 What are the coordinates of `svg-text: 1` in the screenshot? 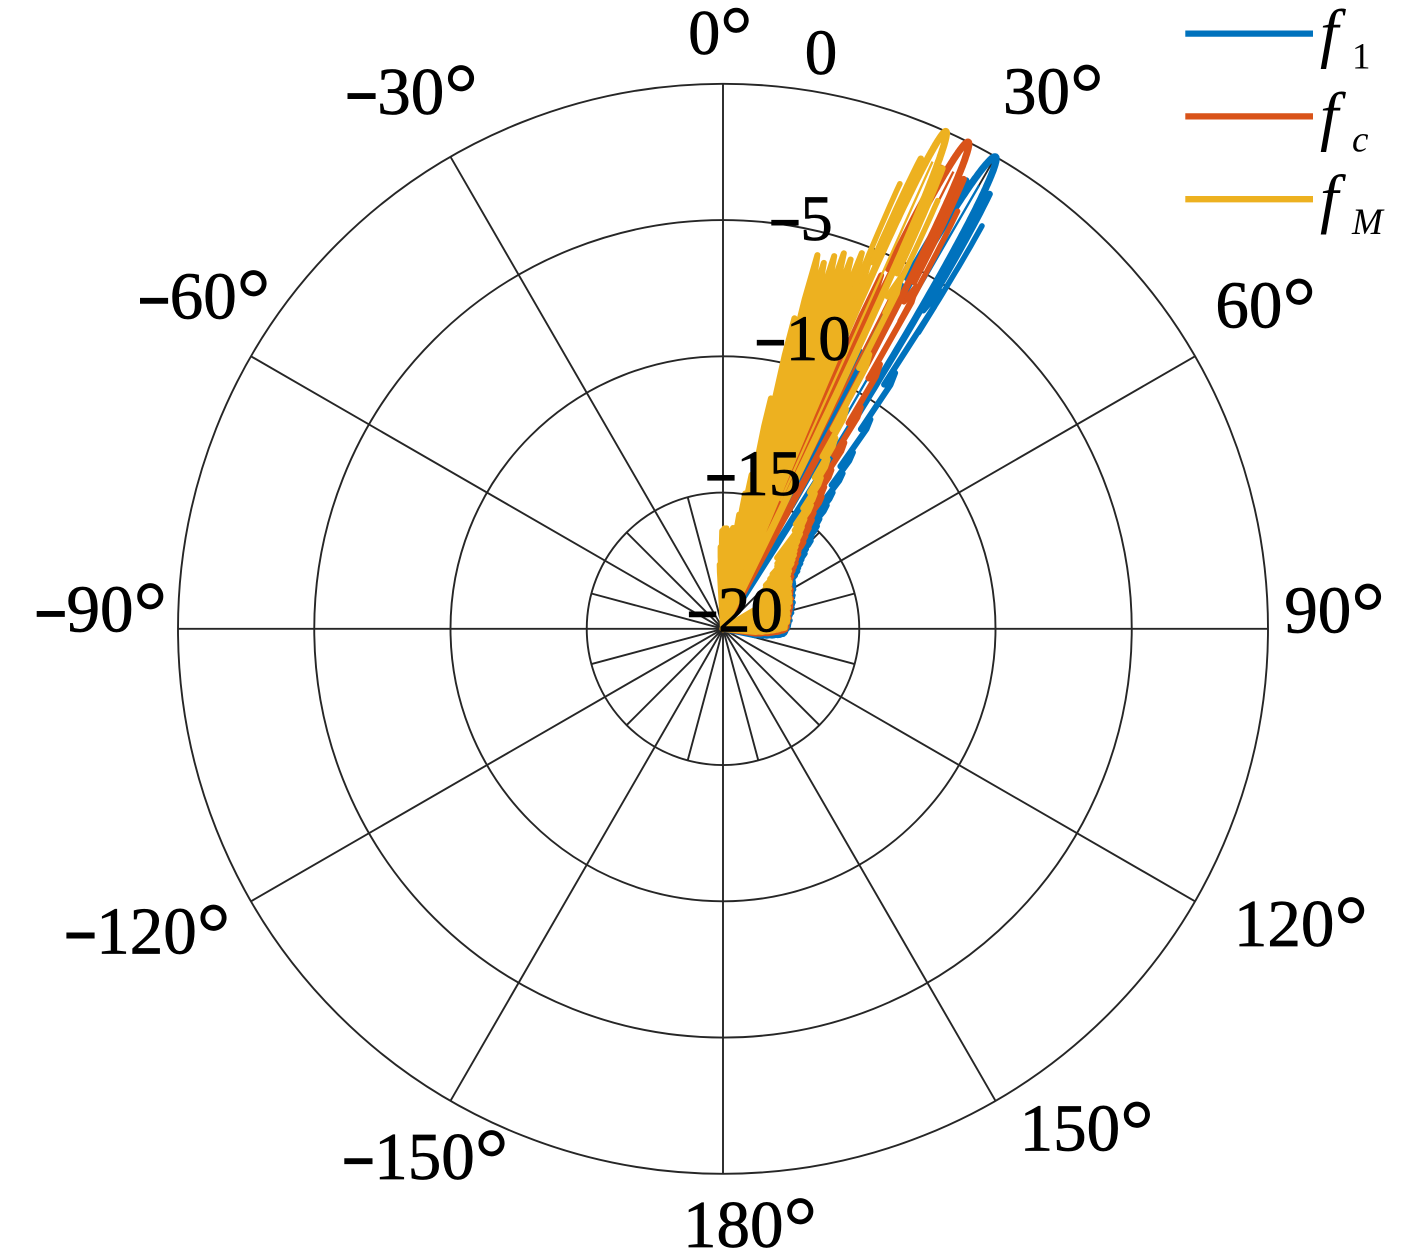 It's located at (1361, 57).